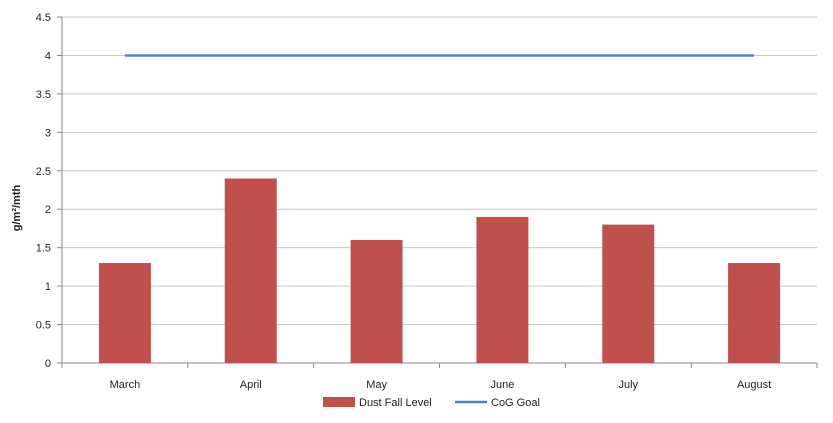  What do you see at coordinates (251, 385) in the screenshot?
I see `x-tick-label: April` at bounding box center [251, 385].